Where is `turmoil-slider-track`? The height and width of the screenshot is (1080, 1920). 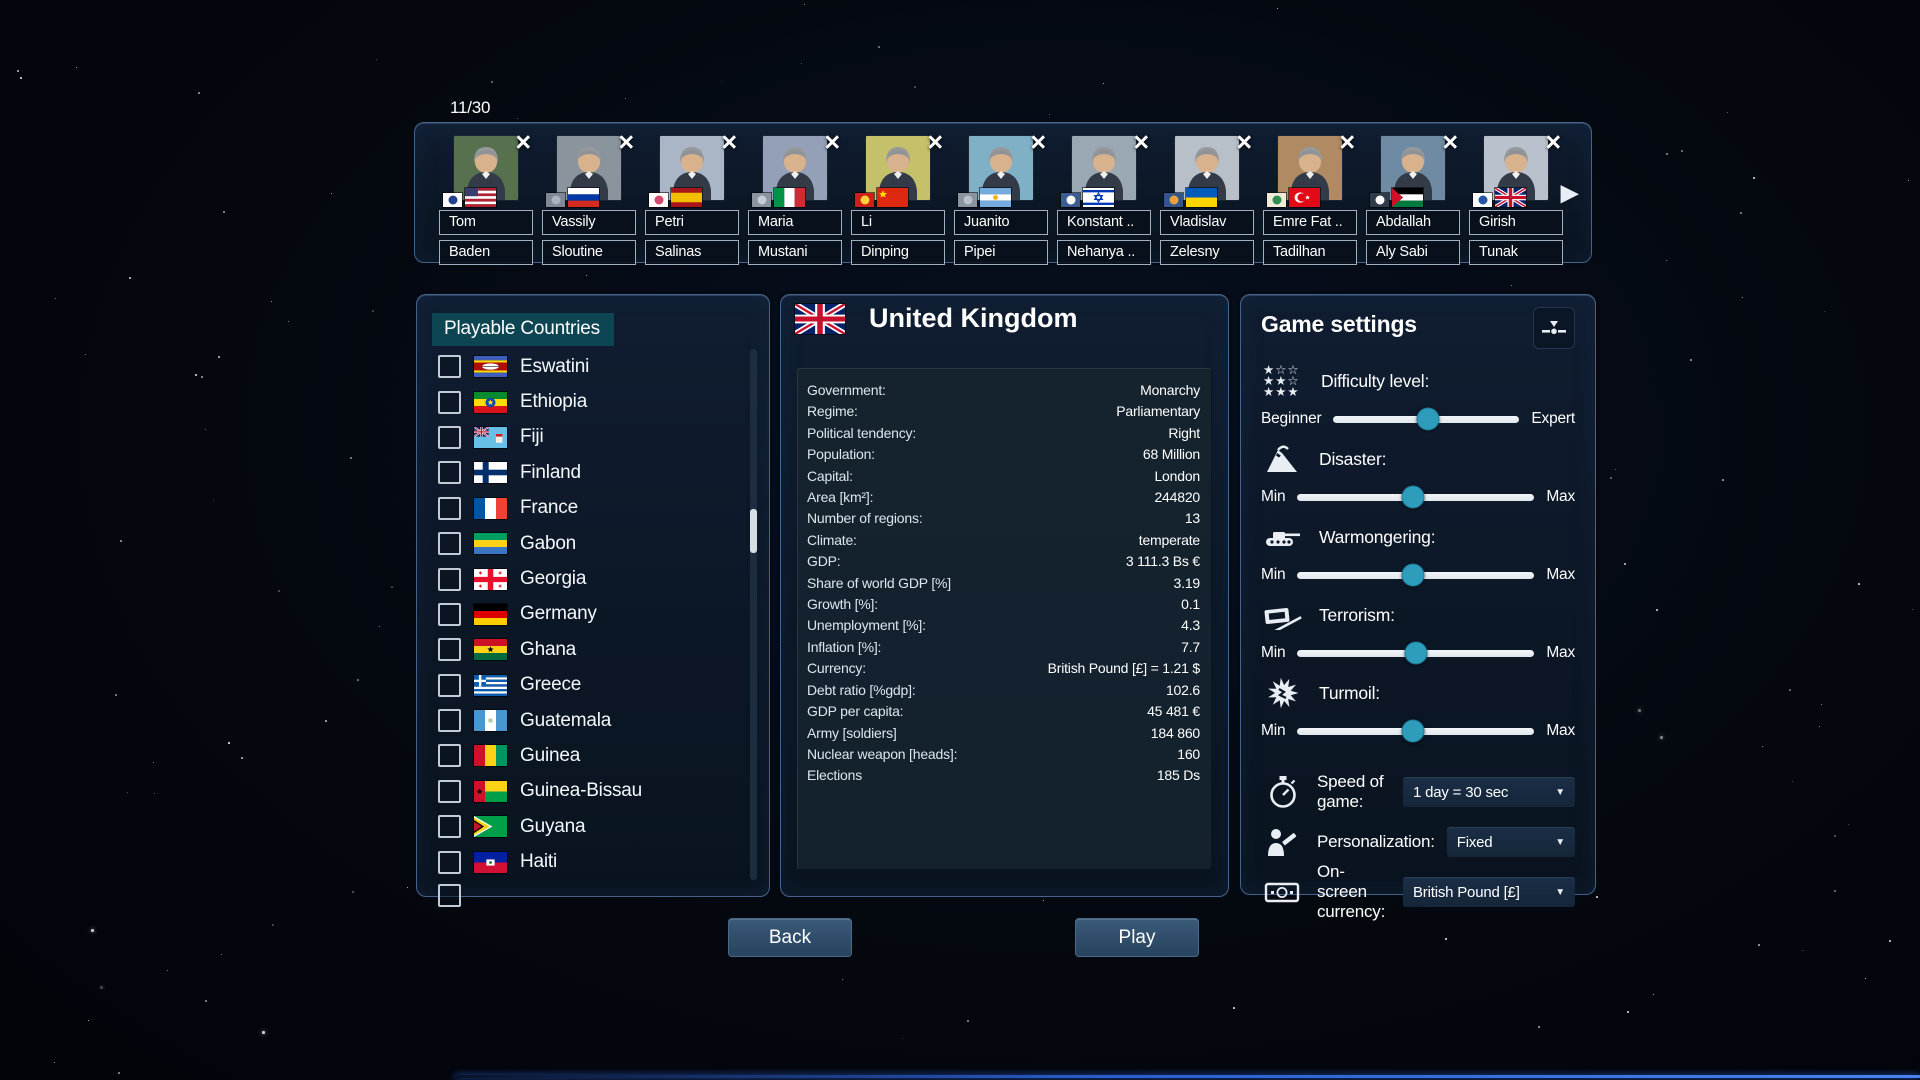
turmoil-slider-track is located at coordinates (1416, 731).